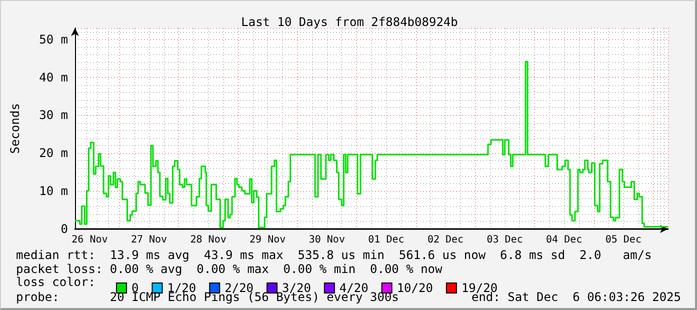 The height and width of the screenshot is (310, 697). What do you see at coordinates (349, 22) in the screenshot?
I see `chart-title: Last 10 Days from 2f884b08924b` at bounding box center [349, 22].